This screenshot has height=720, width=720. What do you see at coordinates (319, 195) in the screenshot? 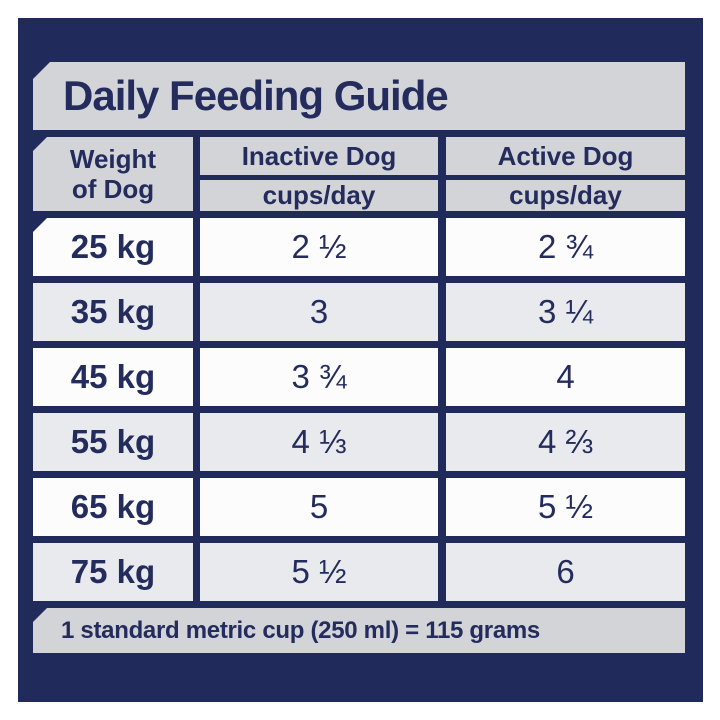
I see `inactive-dog-units-header: cups/day` at bounding box center [319, 195].